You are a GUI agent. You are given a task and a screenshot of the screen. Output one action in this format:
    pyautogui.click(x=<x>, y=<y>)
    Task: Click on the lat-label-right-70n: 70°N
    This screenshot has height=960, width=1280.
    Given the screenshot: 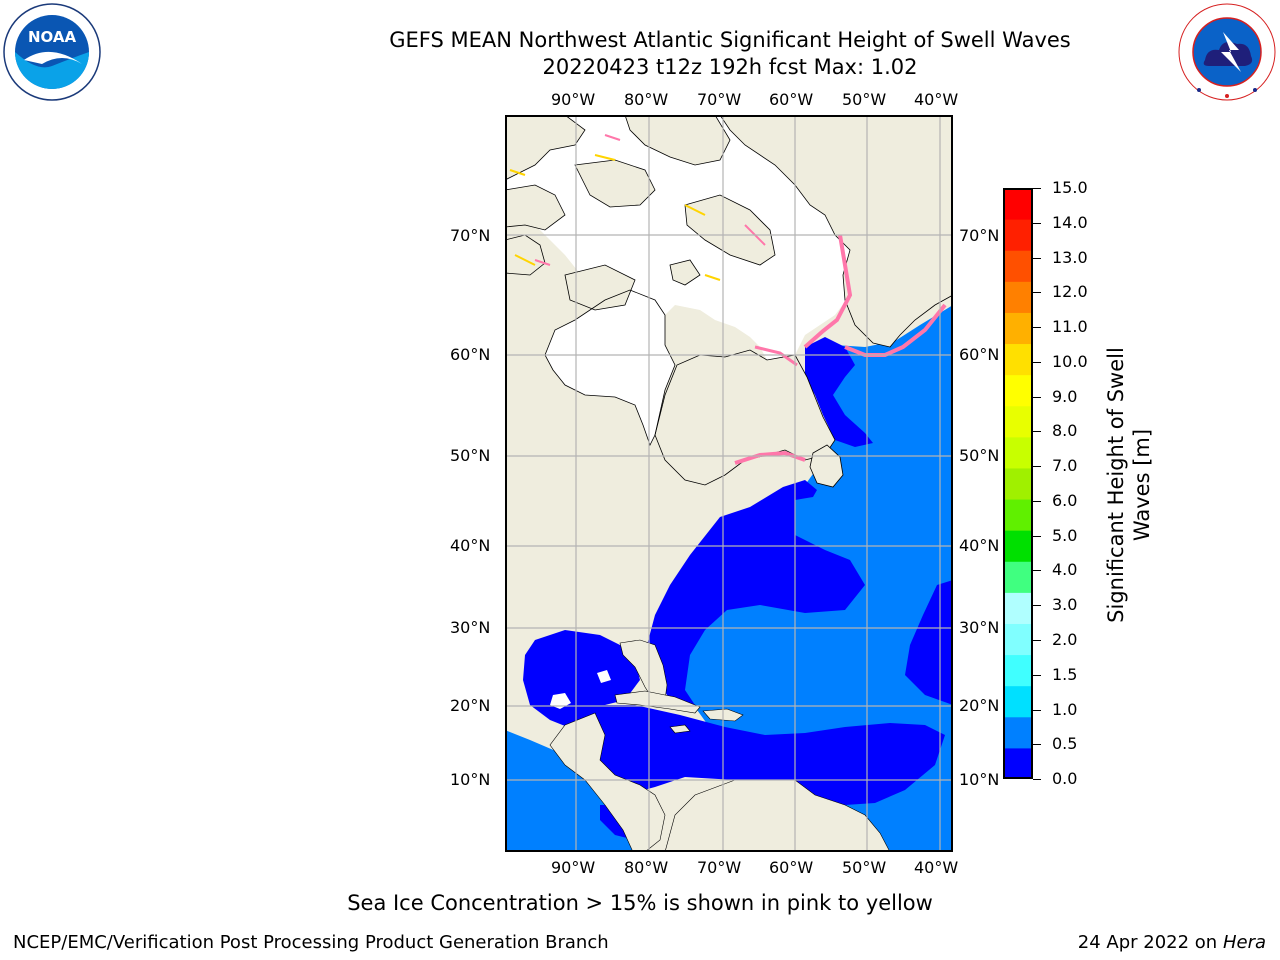 What is the action you would take?
    pyautogui.click(x=979, y=235)
    